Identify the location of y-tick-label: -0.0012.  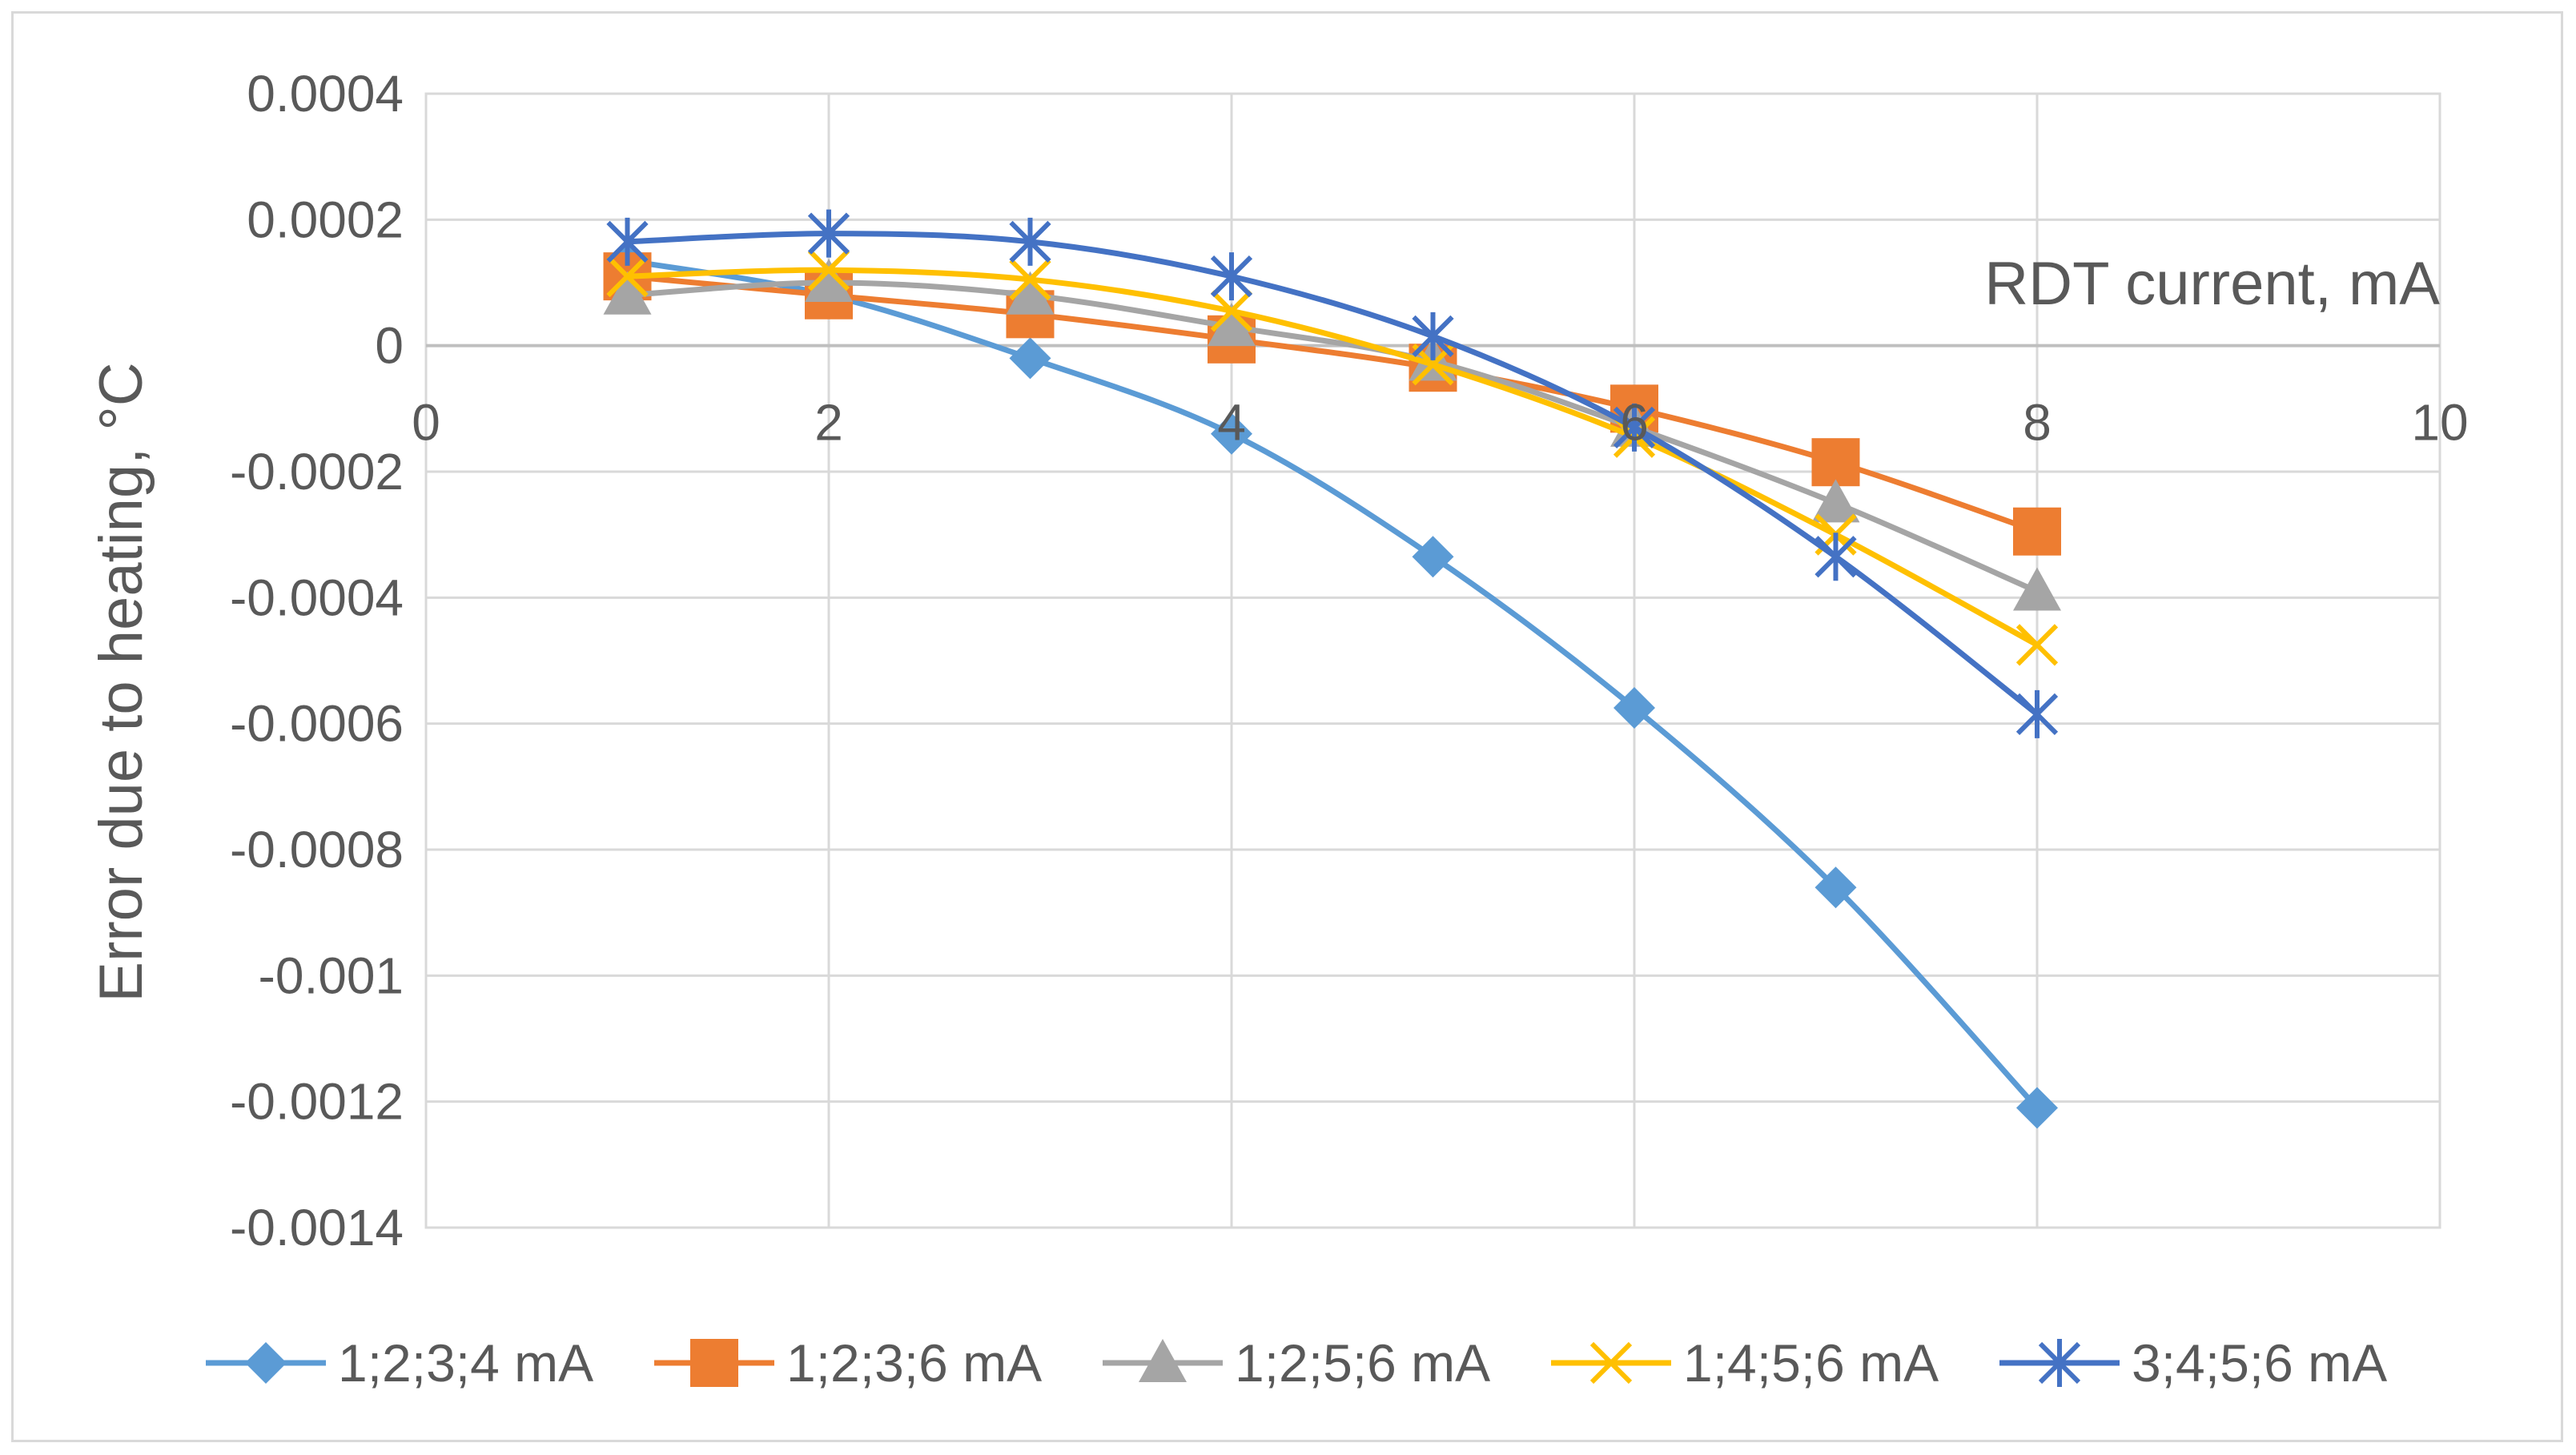
(317, 1102).